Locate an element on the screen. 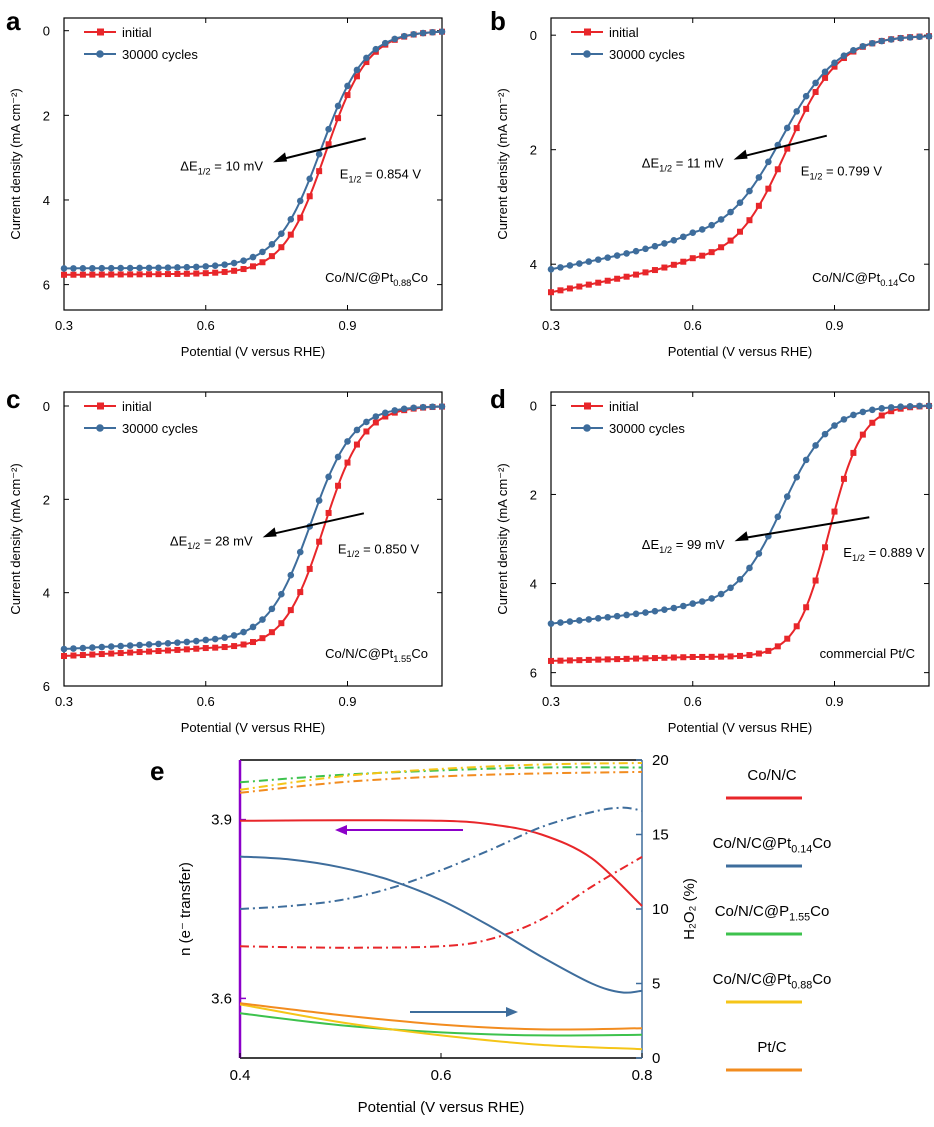 This screenshot has width=934, height=1127. y-tick-label: 0 is located at coordinates (46, 31).